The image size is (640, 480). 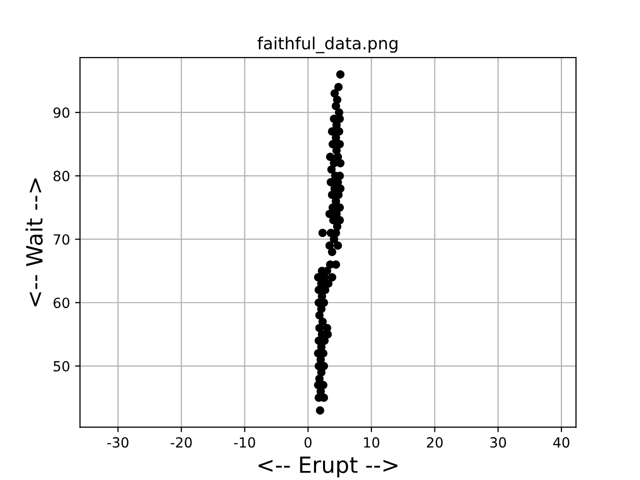 What do you see at coordinates (434, 442) in the screenshot?
I see `x-tick-label: 20` at bounding box center [434, 442].